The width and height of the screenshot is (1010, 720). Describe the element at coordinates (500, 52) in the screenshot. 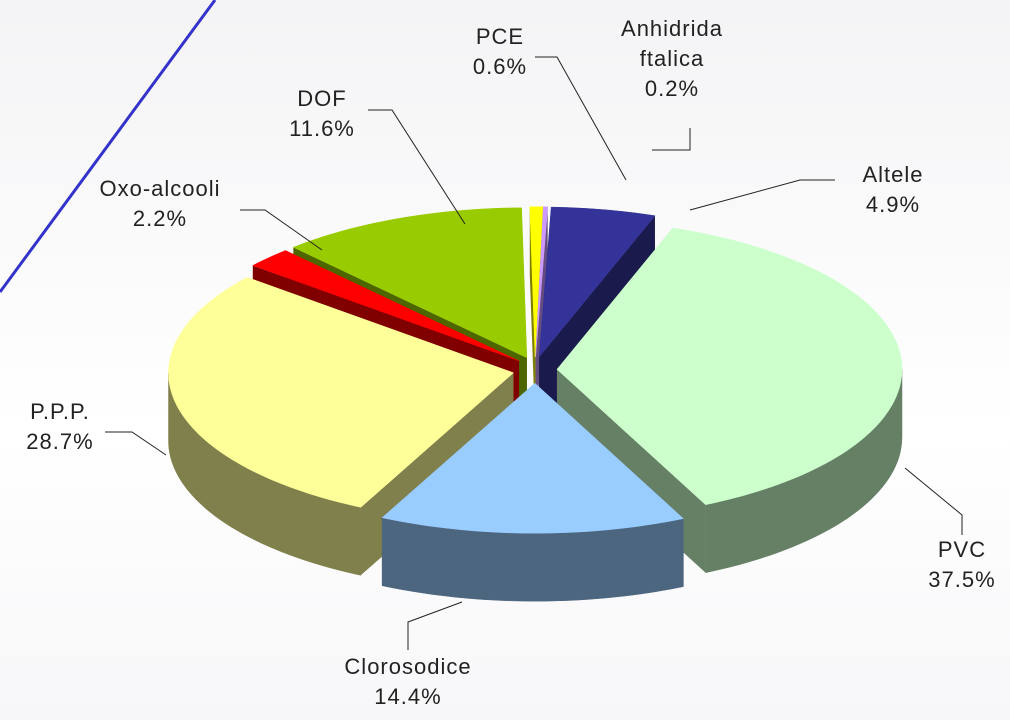

I see `data-label: PCE 0.6%` at that location.